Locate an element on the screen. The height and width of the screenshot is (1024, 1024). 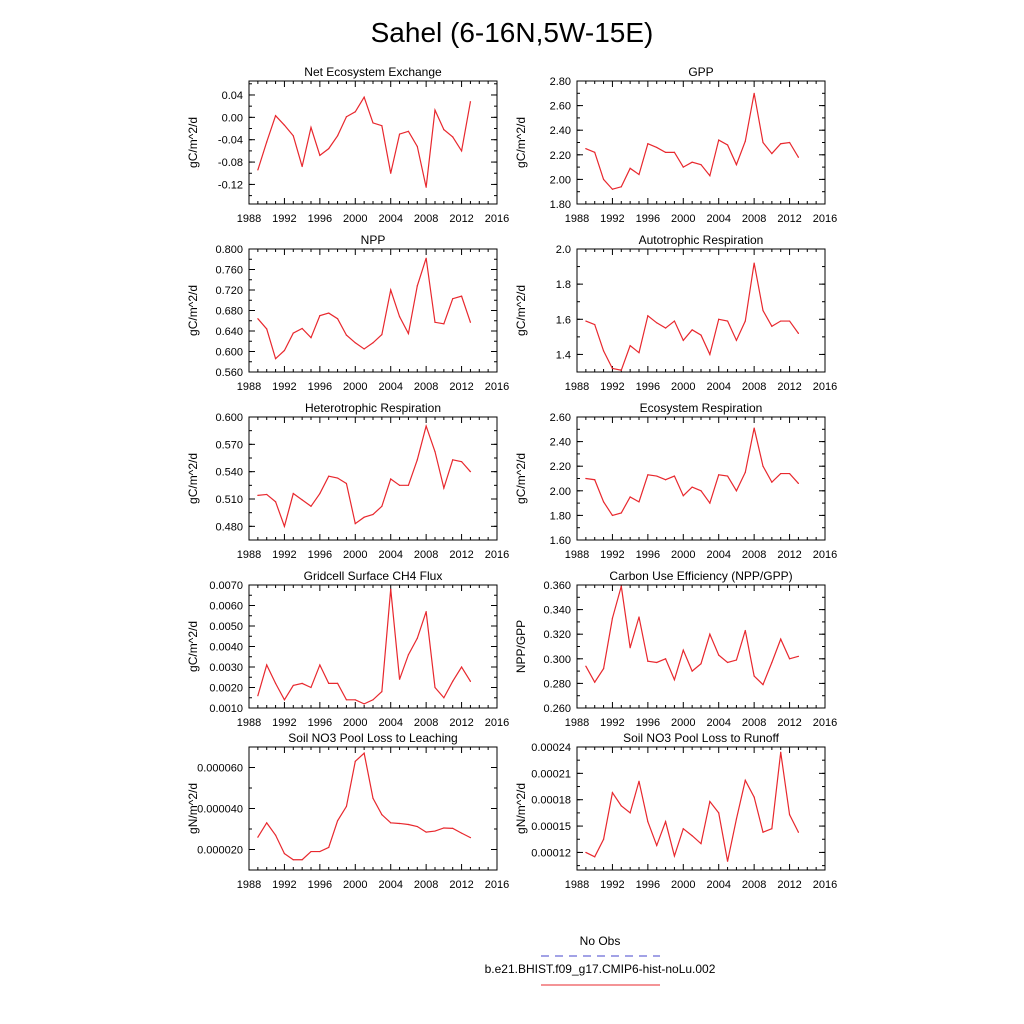
panel-title: Ecosystem Respiration is located at coordinates (701, 408).